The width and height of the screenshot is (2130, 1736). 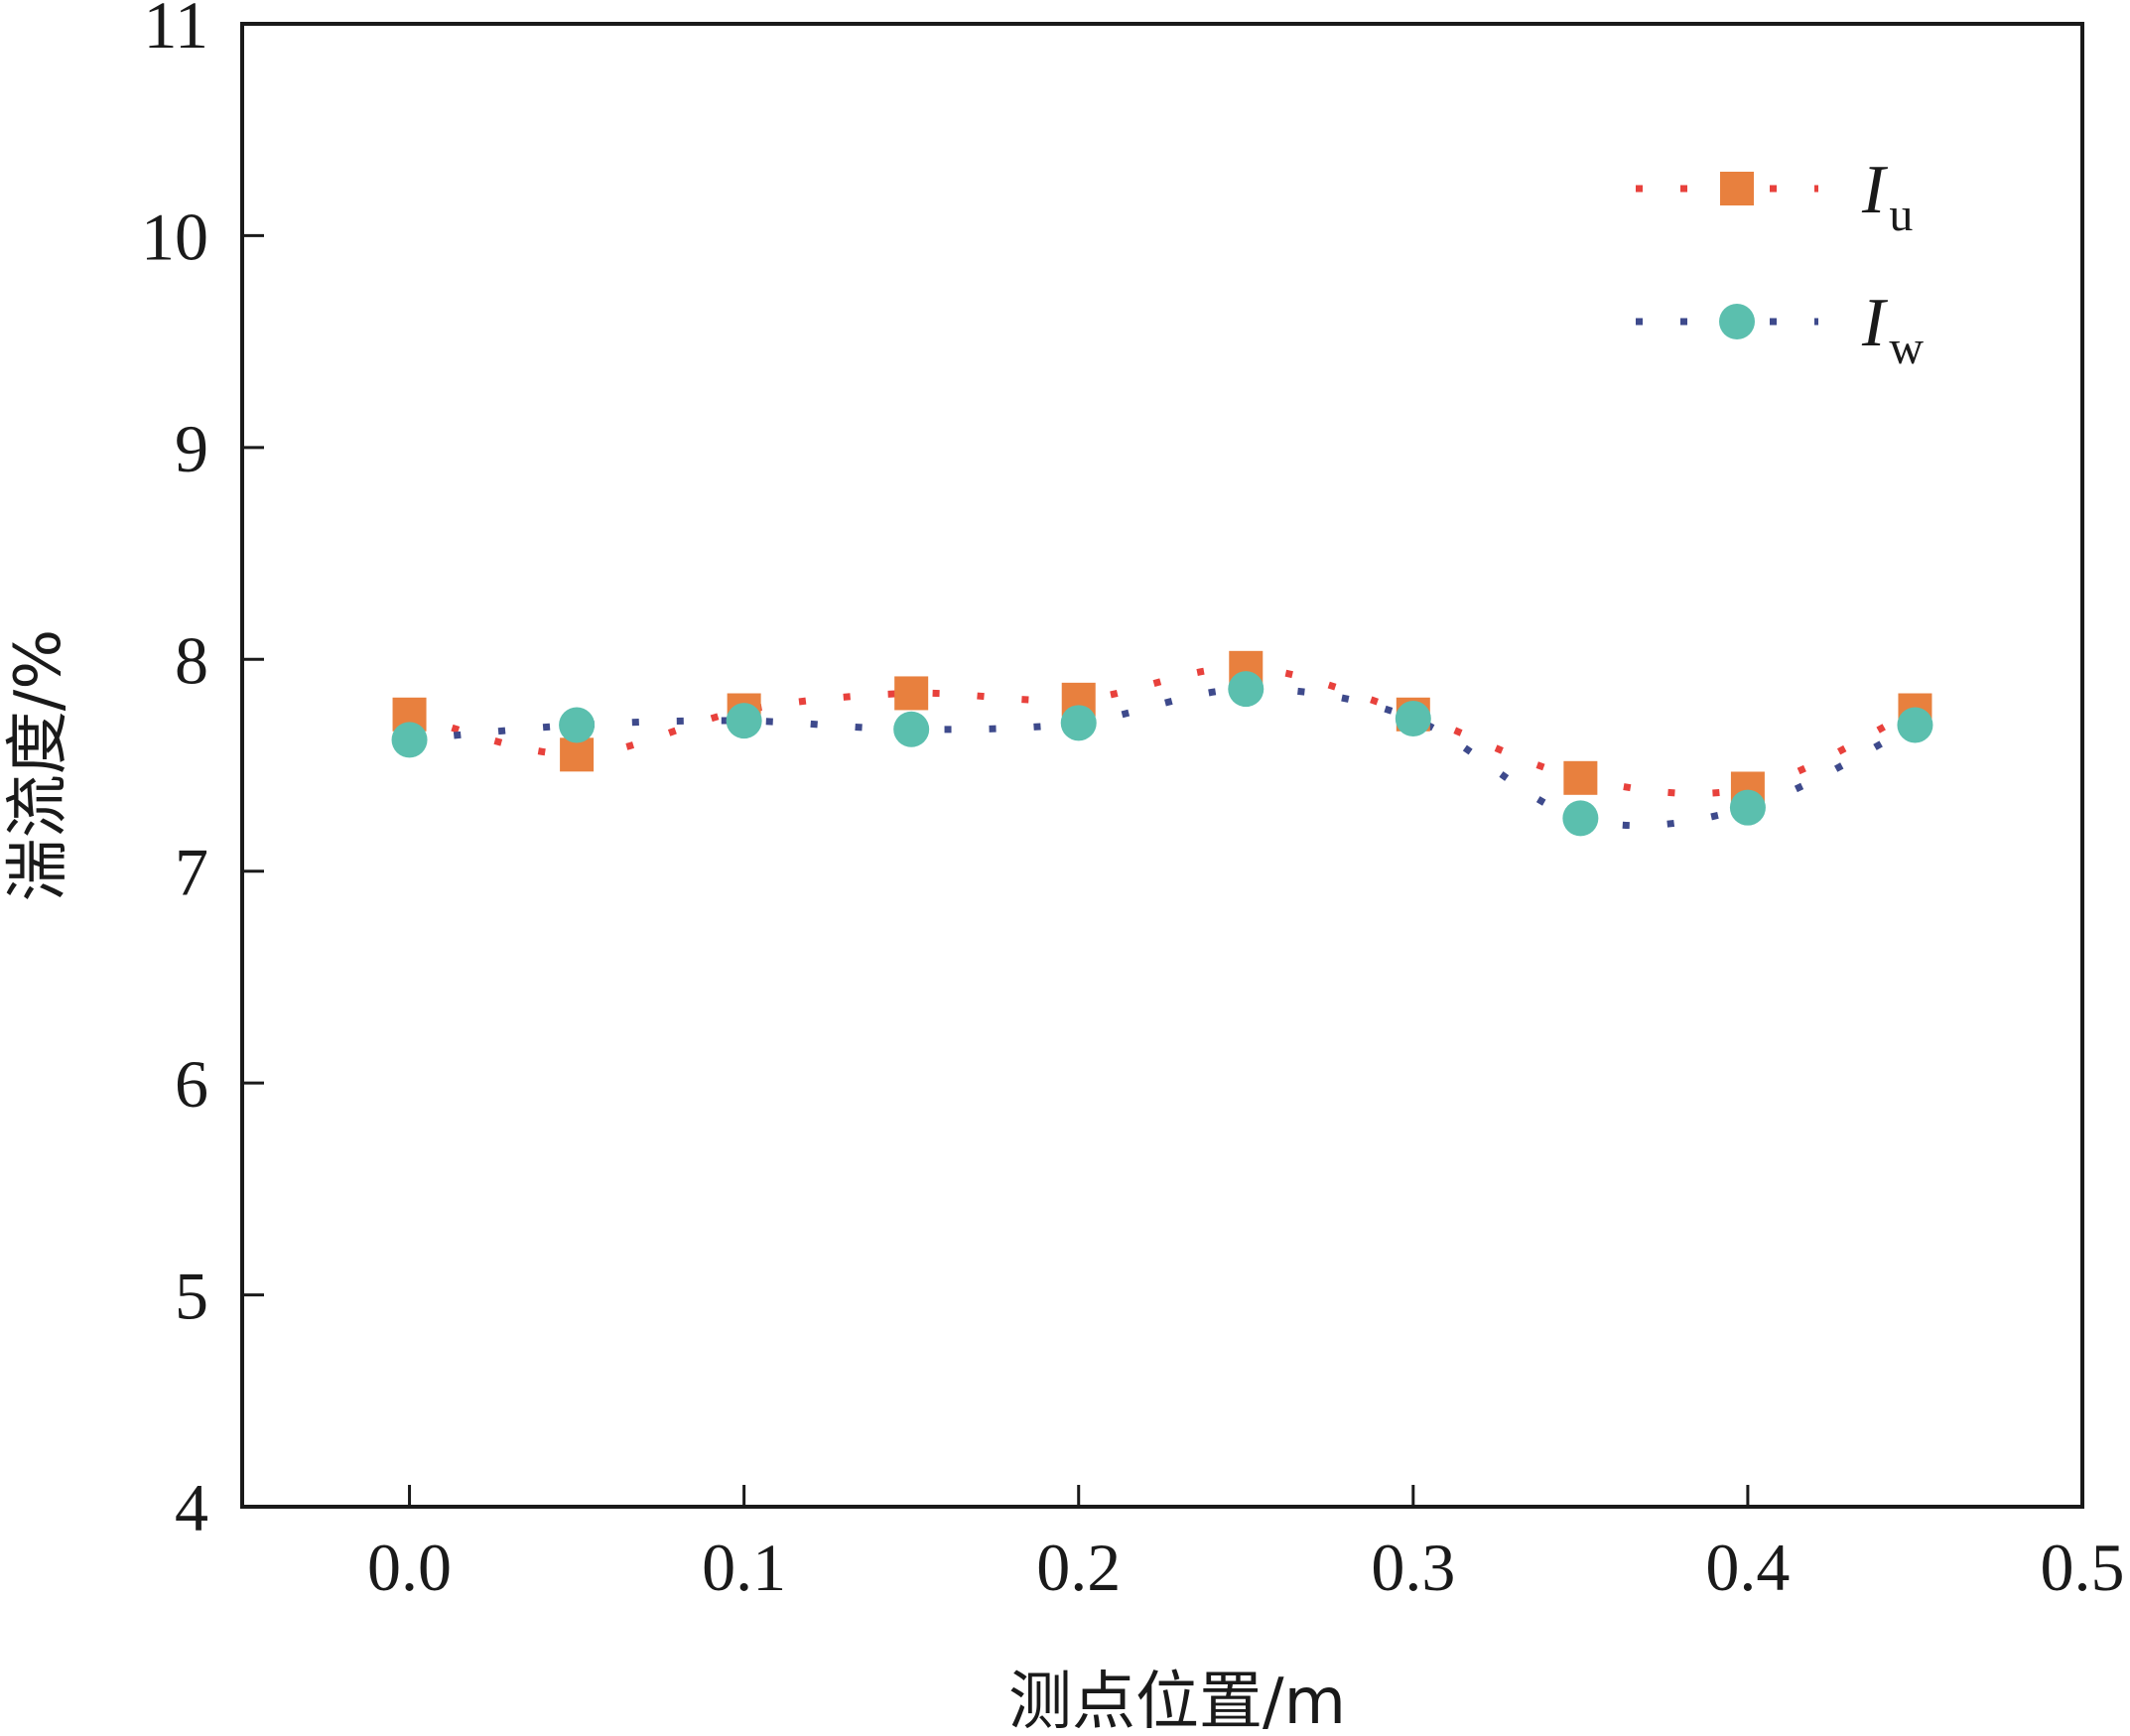 What do you see at coordinates (192, 660) in the screenshot?
I see `y-tick-label: 8` at bounding box center [192, 660].